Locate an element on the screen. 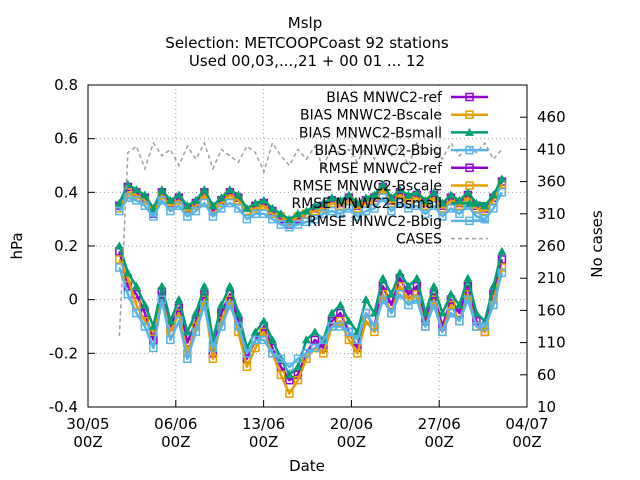 The width and height of the screenshot is (640, 480). y-tick-label: 0.2 is located at coordinates (66, 246).